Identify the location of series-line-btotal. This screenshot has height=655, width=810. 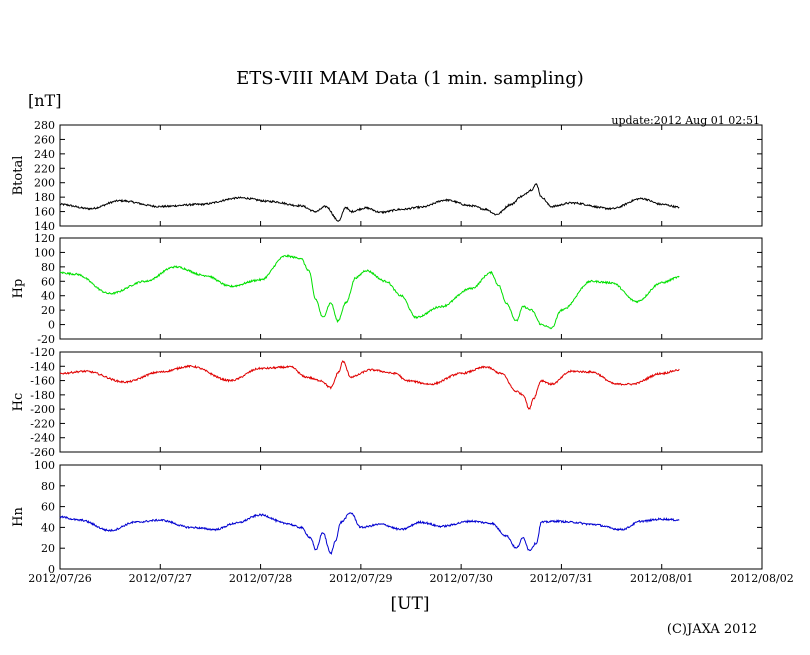
(369, 202).